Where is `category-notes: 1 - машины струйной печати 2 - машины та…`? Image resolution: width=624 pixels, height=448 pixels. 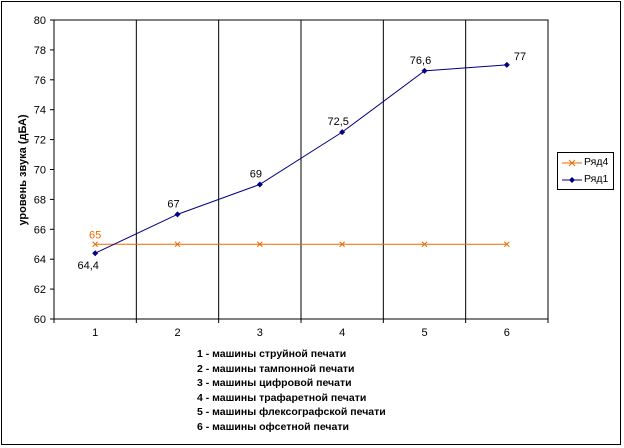 category-notes: 1 - машины струйной печати 2 - машины та… is located at coordinates (291, 391).